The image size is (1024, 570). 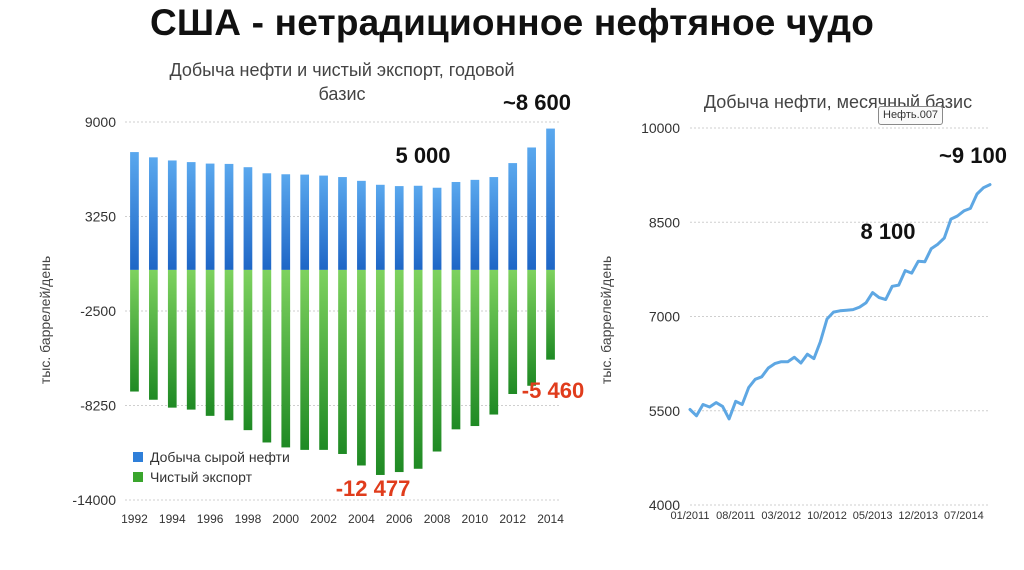 What do you see at coordinates (664, 505) in the screenshot?
I see `right-ytick-label: 4000` at bounding box center [664, 505].